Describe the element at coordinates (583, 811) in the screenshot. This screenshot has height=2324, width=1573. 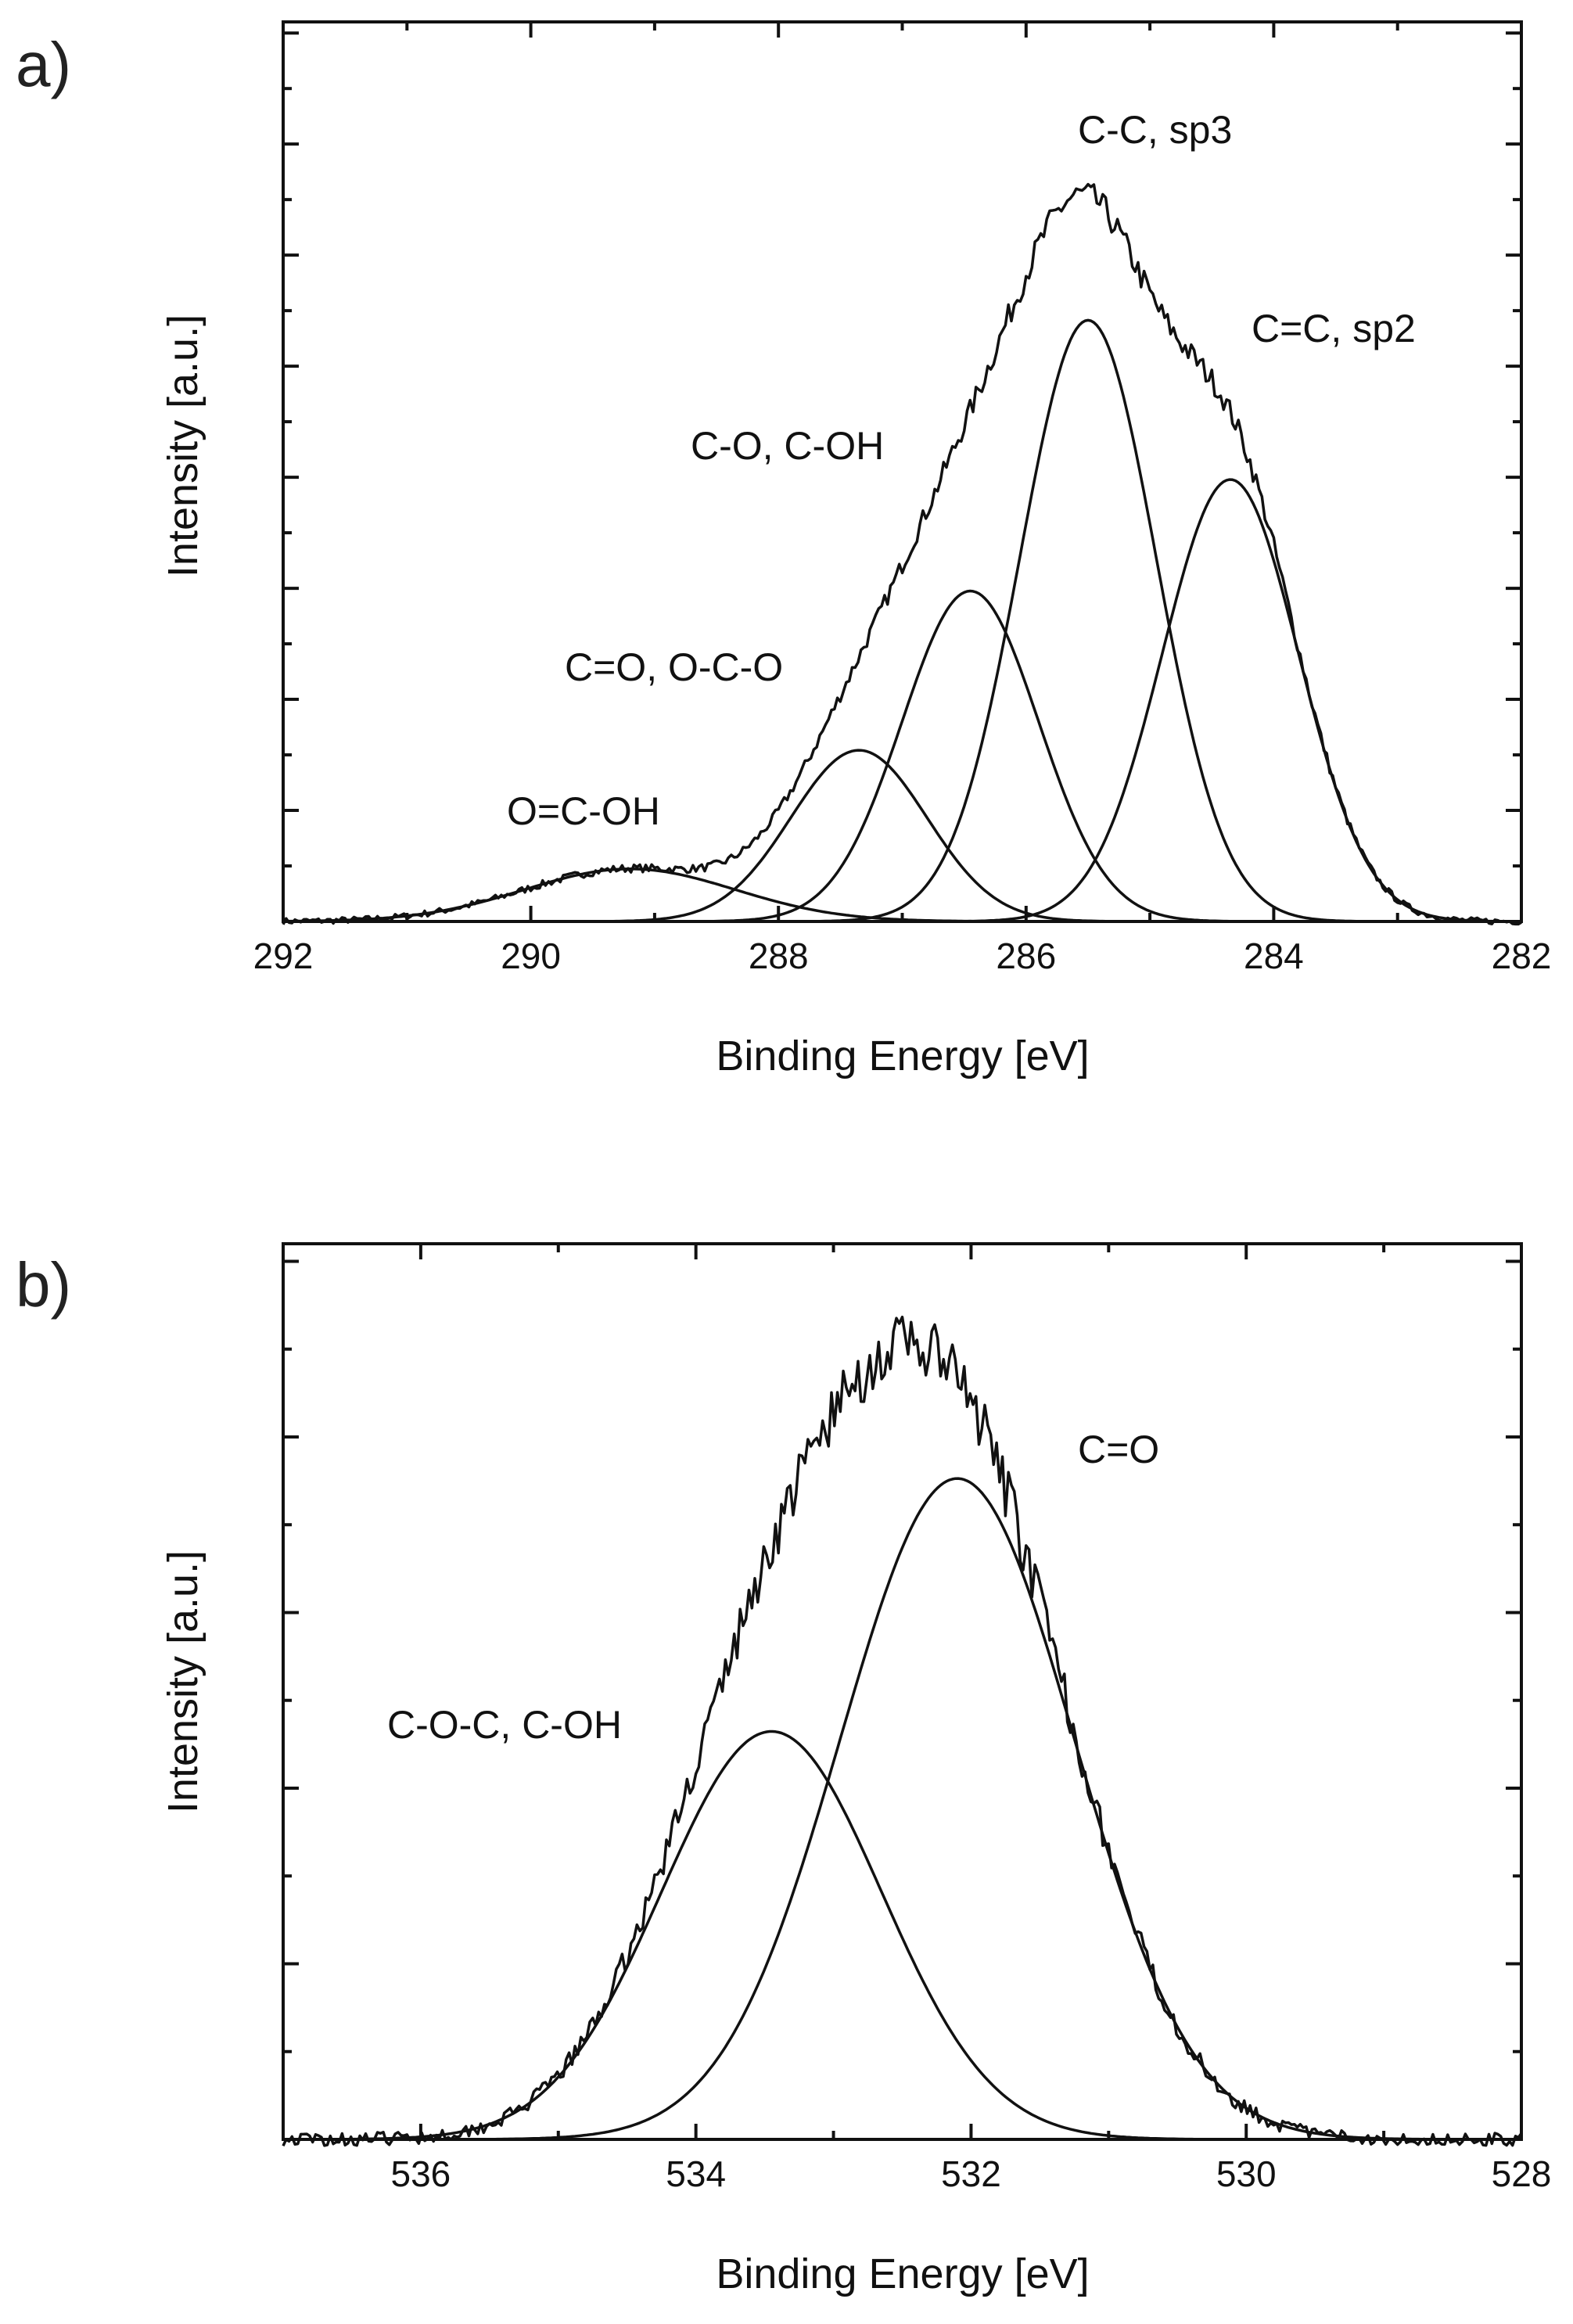
I see `peak-label-o-c-oh: O=C-OH` at that location.